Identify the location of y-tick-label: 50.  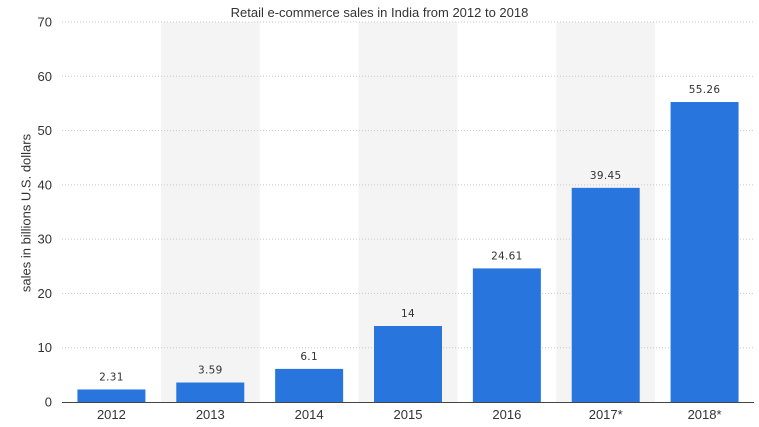
(45, 130).